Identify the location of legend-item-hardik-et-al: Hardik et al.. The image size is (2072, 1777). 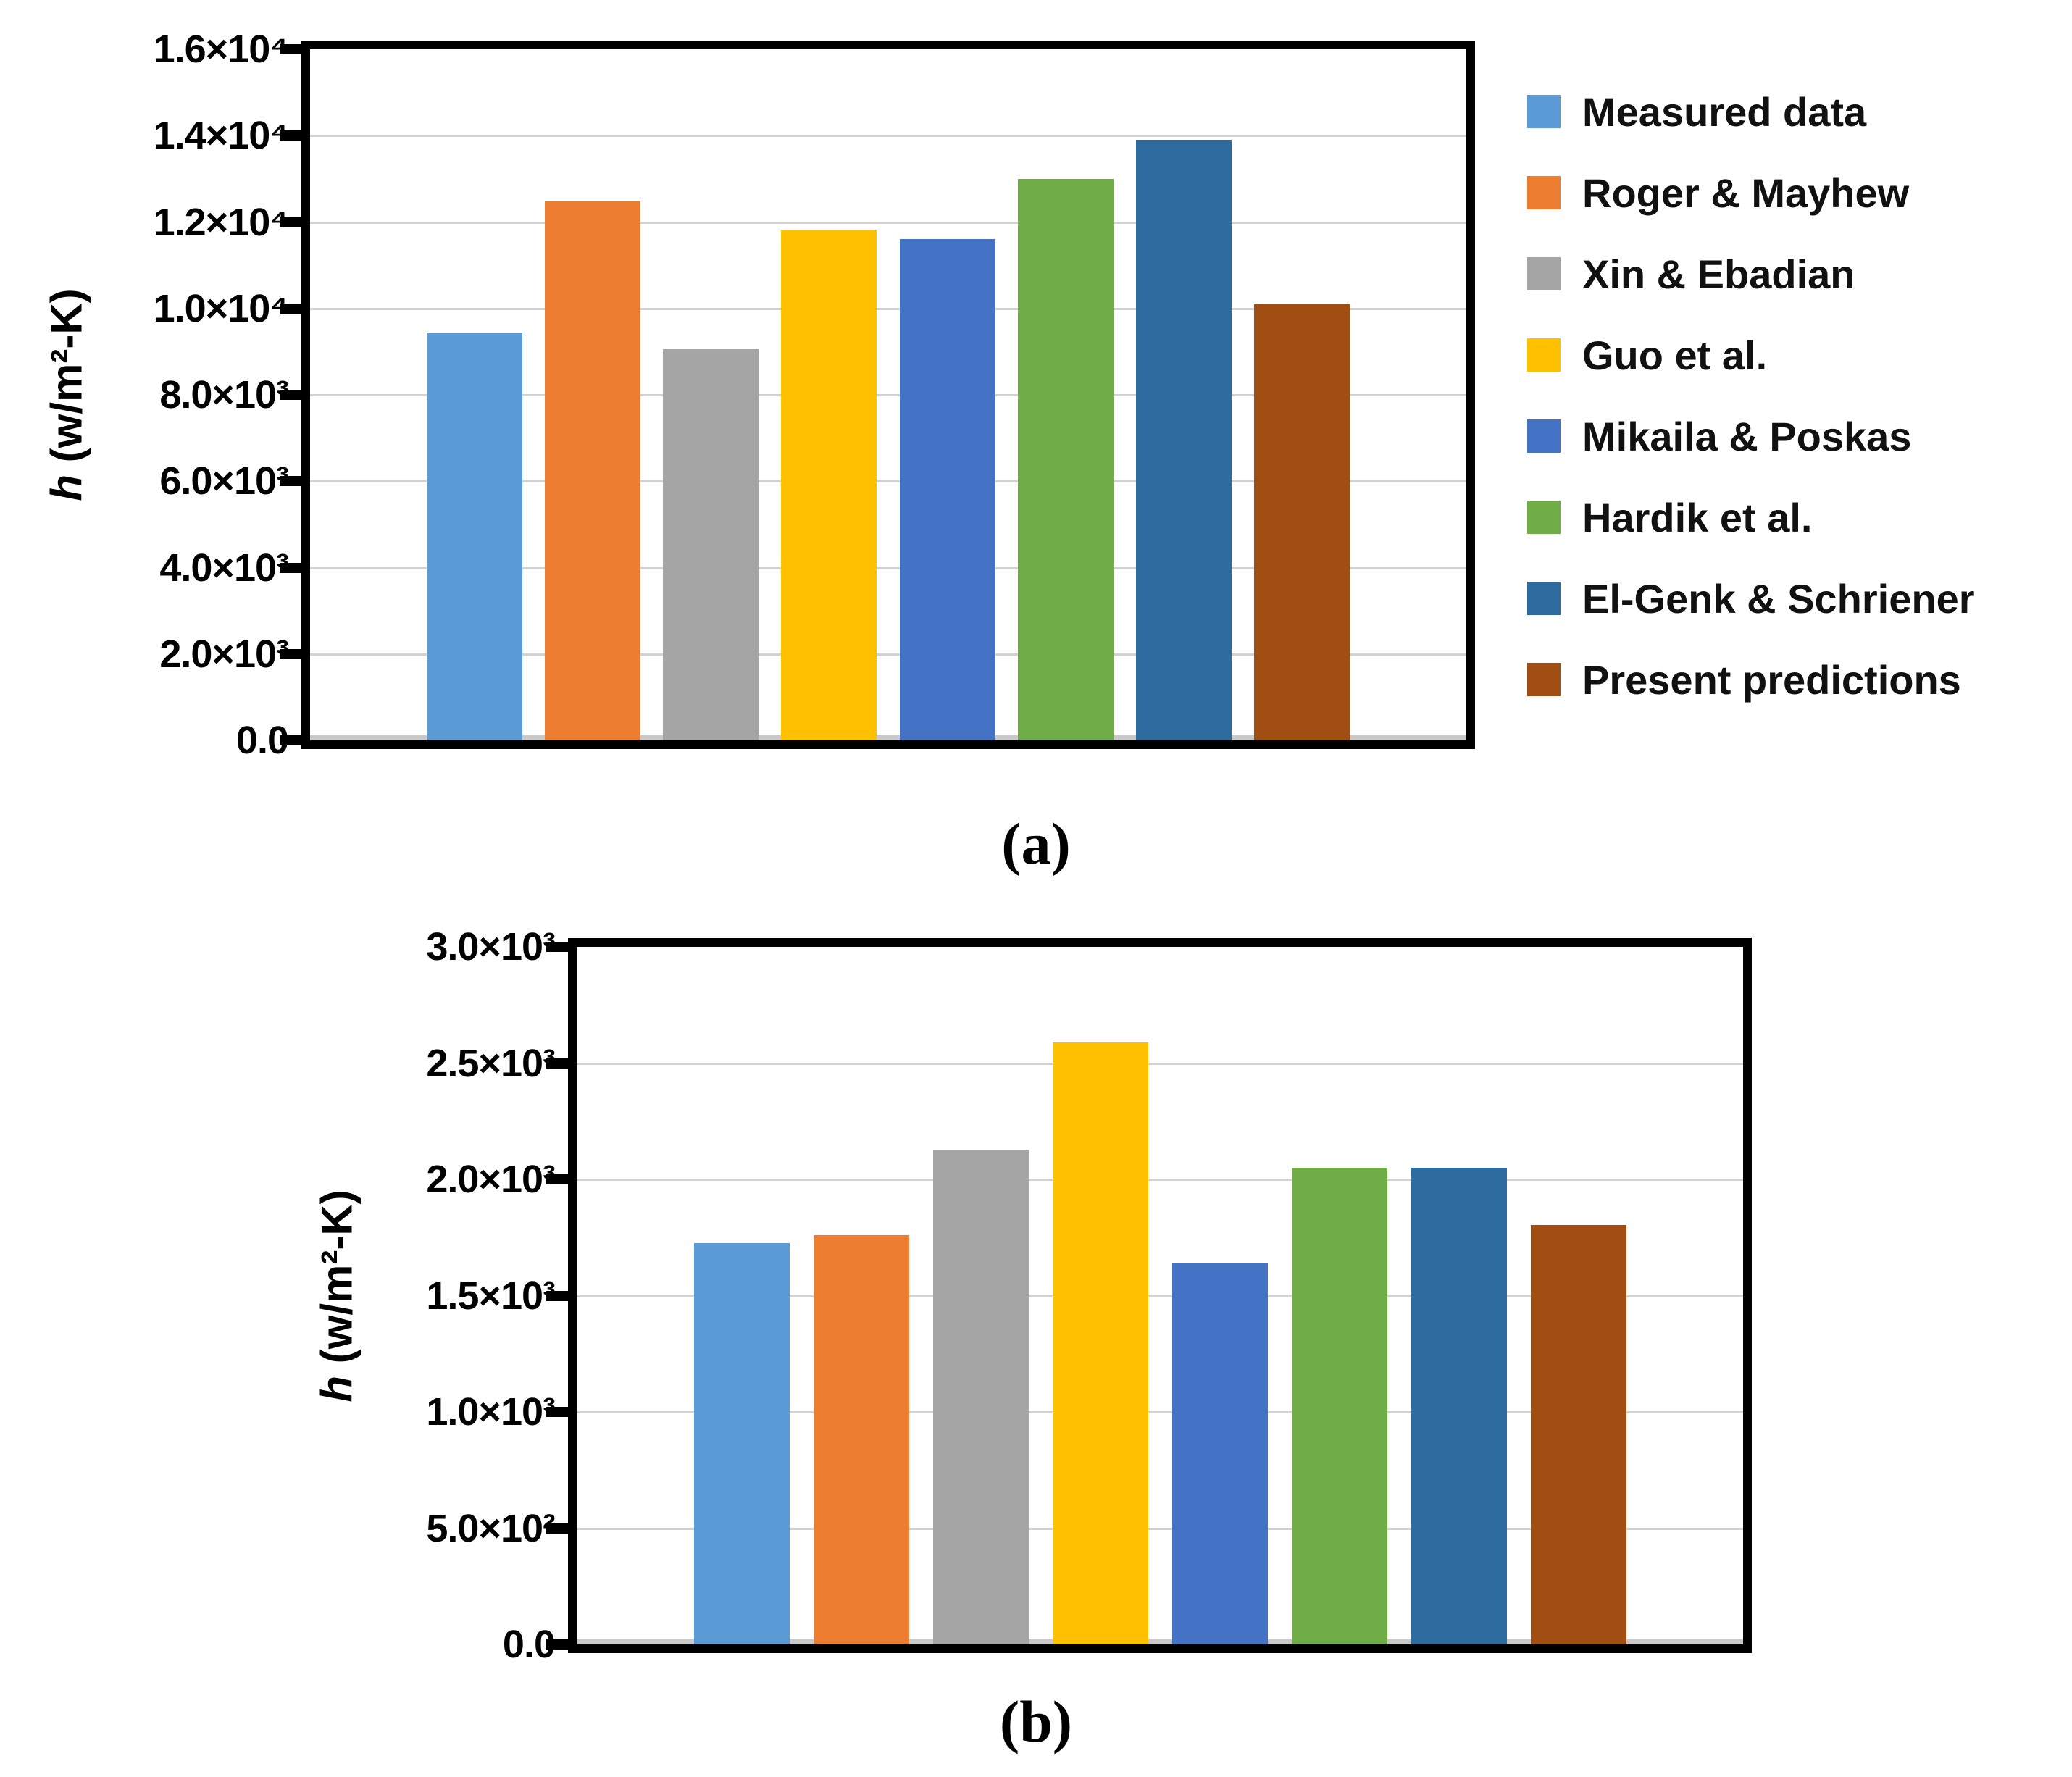
(1795, 517).